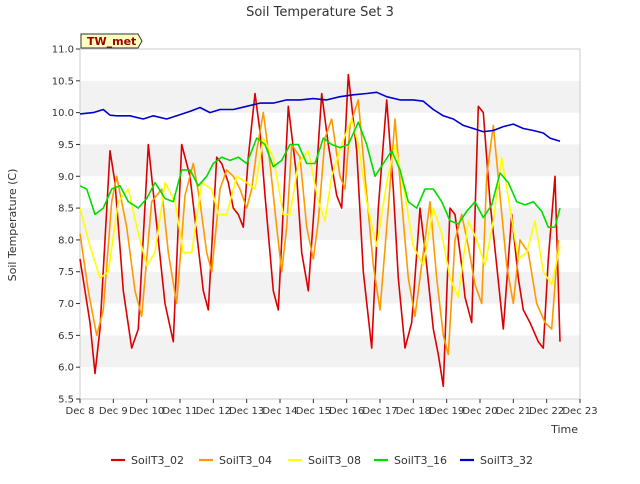 This screenshot has width=640, height=484. What do you see at coordinates (334, 460) in the screenshot?
I see `legend-label: SoilT3_08` at bounding box center [334, 460].